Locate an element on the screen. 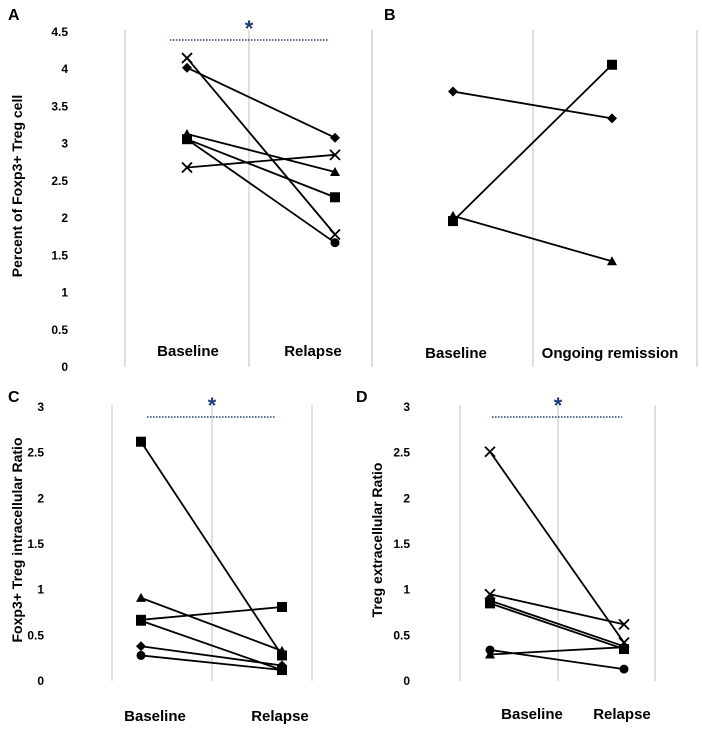 Image resolution: width=702 pixels, height=730 pixels. significance-star-a: * is located at coordinates (249, 28).